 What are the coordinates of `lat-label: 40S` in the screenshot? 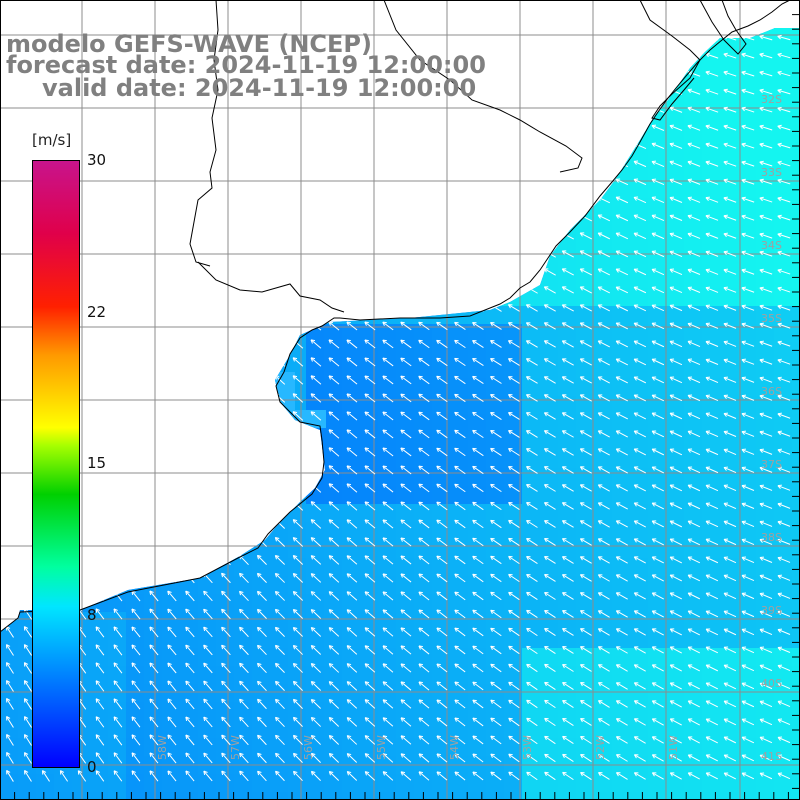 It's located at (771, 683).